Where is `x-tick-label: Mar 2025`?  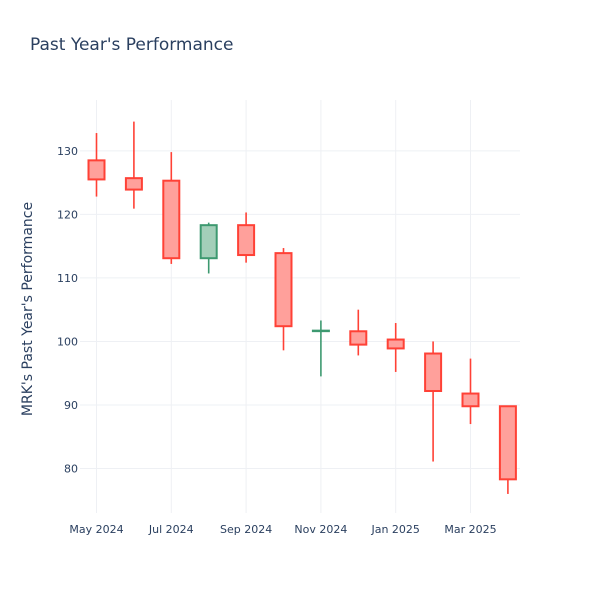
x-tick-label: Mar 2025 is located at coordinates (470, 529).